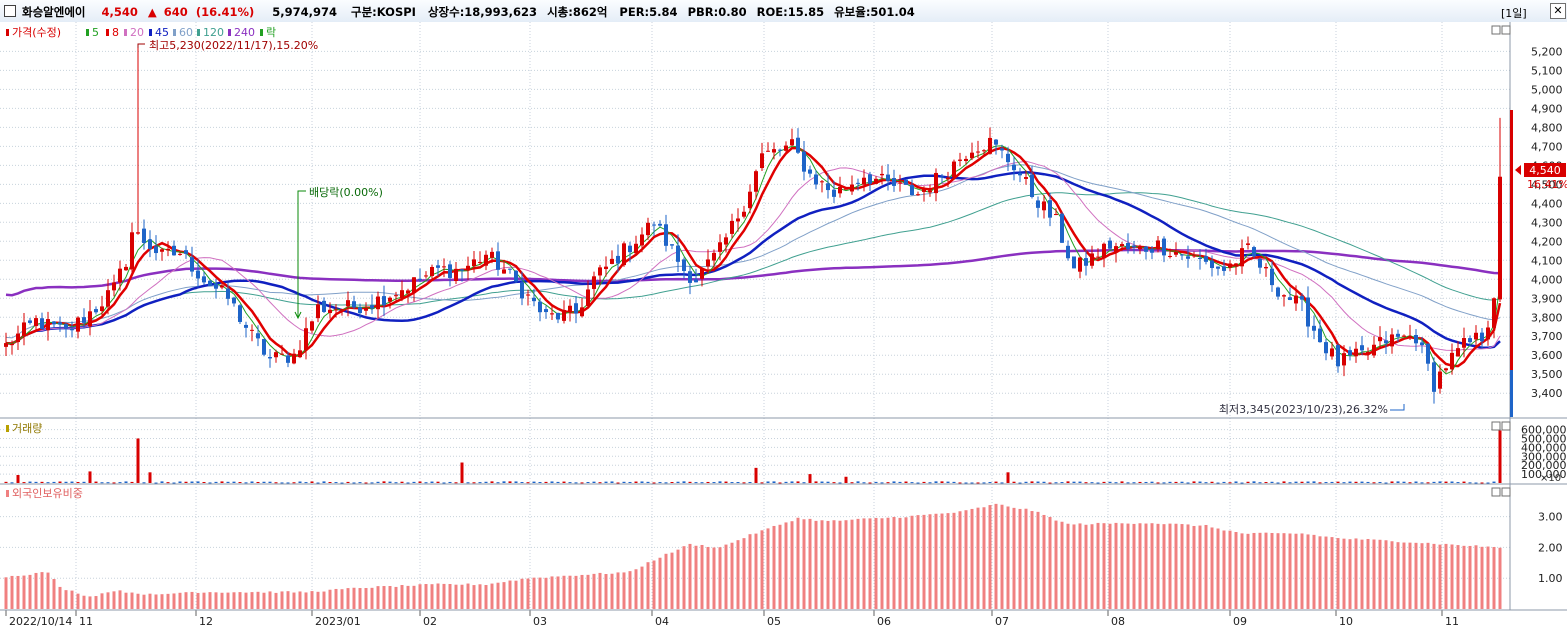 This screenshot has height=630, width=1567. Describe the element at coordinates (383, 12) in the screenshot. I see `market-type: 구분:KOSPI` at that location.